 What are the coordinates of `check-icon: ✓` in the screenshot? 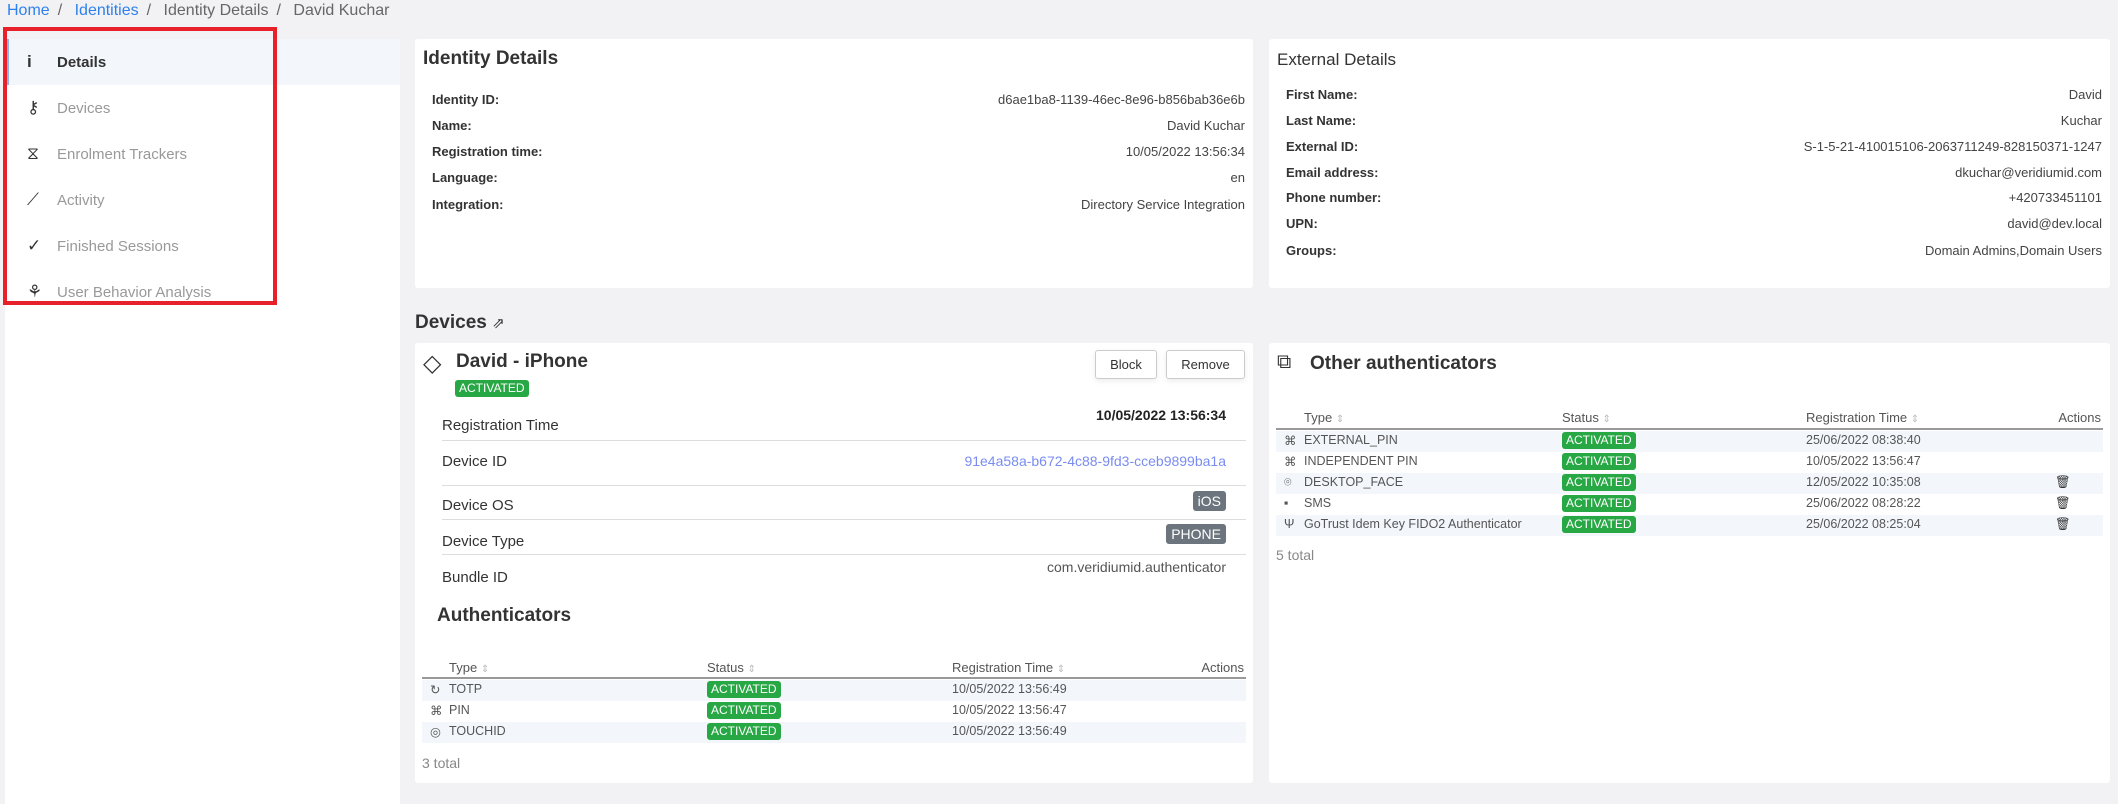 It's located at (34, 245).